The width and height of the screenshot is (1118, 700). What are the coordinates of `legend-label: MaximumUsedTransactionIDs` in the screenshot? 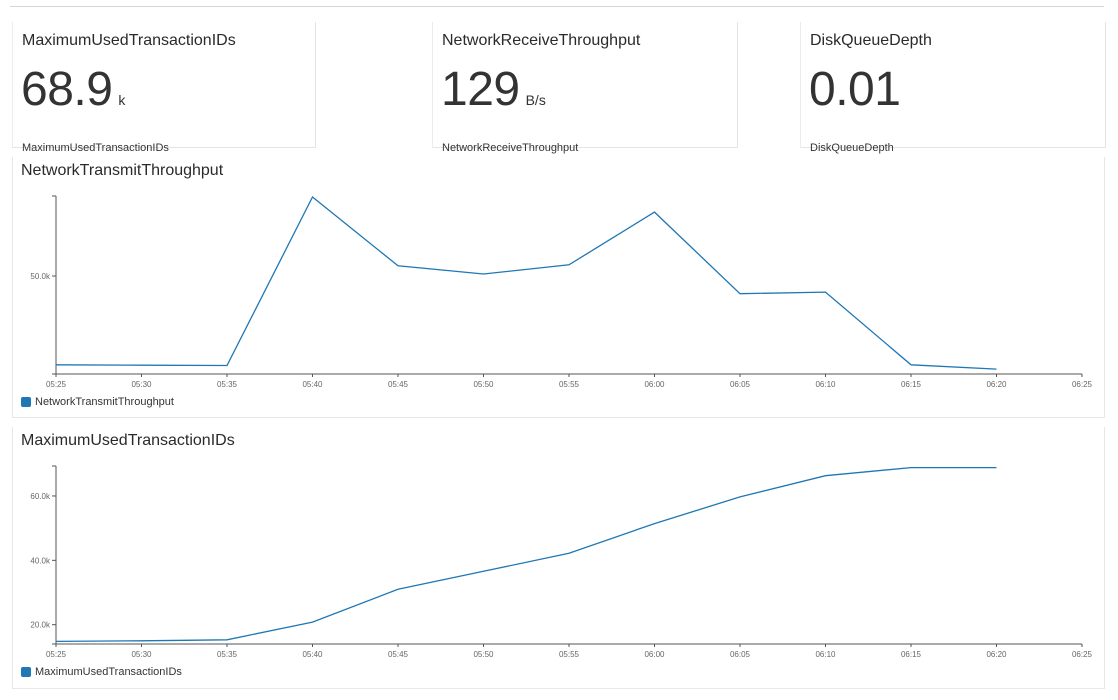 It's located at (108, 672).